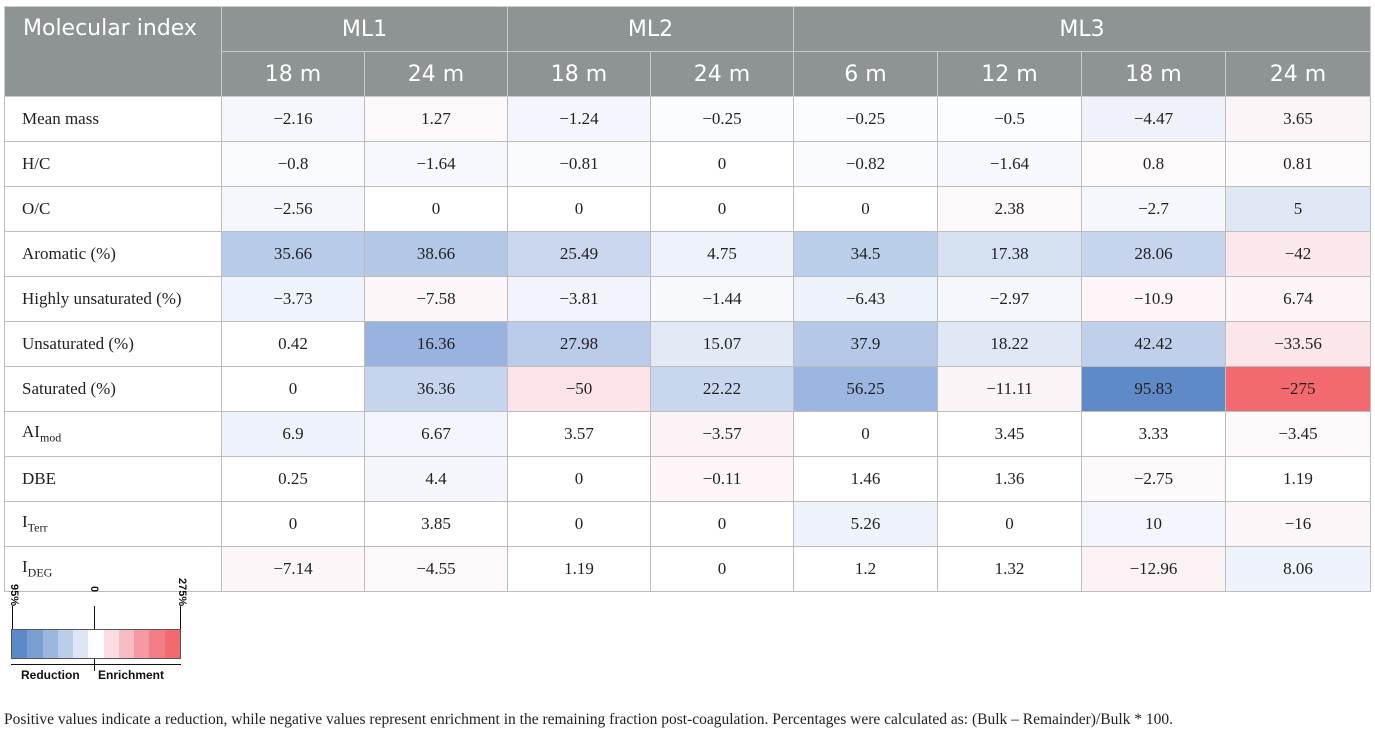 Image resolution: width=1375 pixels, height=735 pixels. I want to click on value-cell: 4.75, so click(722, 254).